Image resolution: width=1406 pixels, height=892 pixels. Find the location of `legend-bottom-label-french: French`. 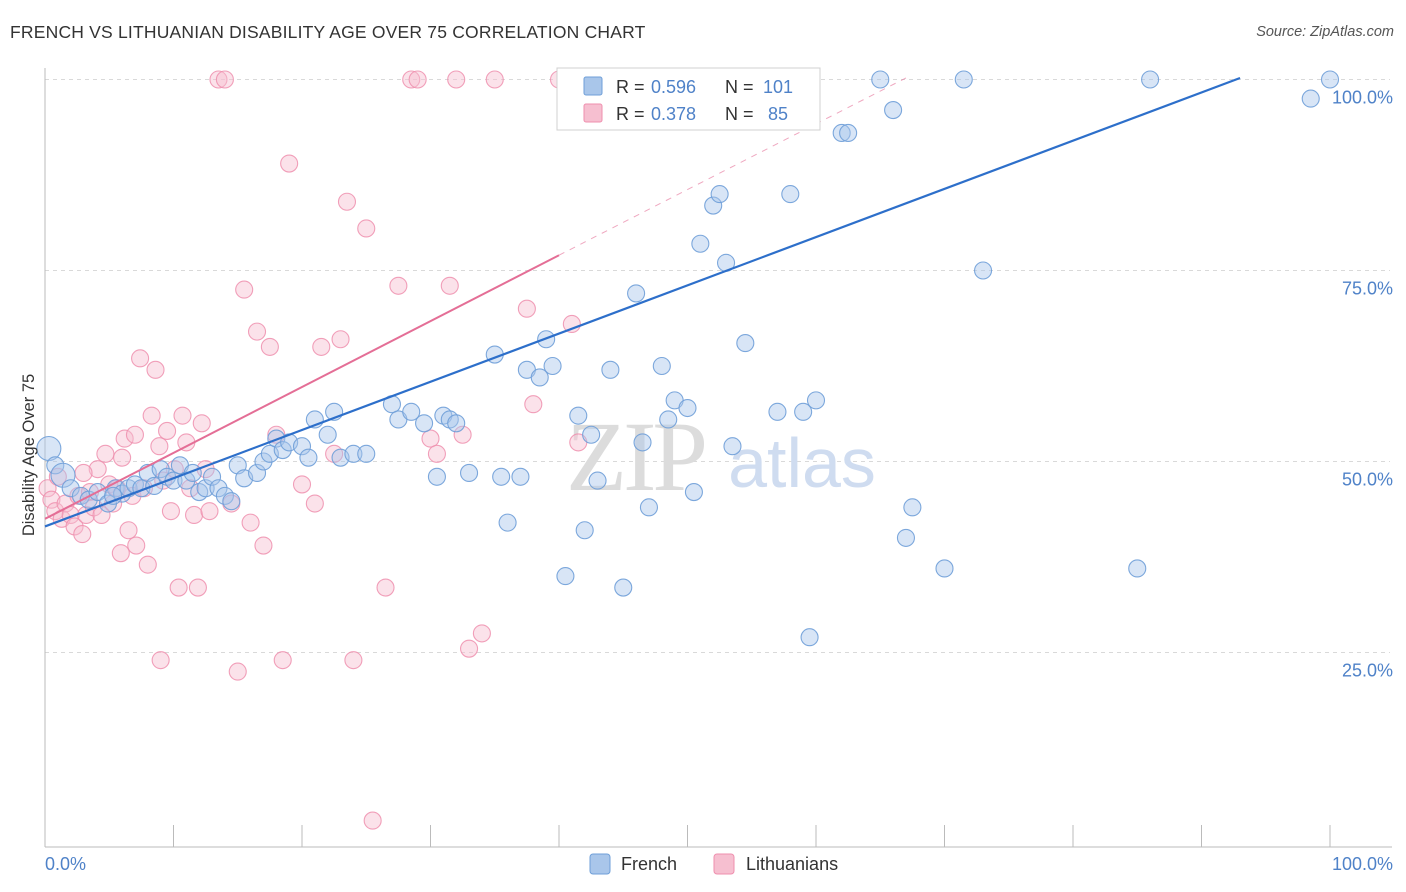

legend-bottom-label-french: French is located at coordinates (649, 864).